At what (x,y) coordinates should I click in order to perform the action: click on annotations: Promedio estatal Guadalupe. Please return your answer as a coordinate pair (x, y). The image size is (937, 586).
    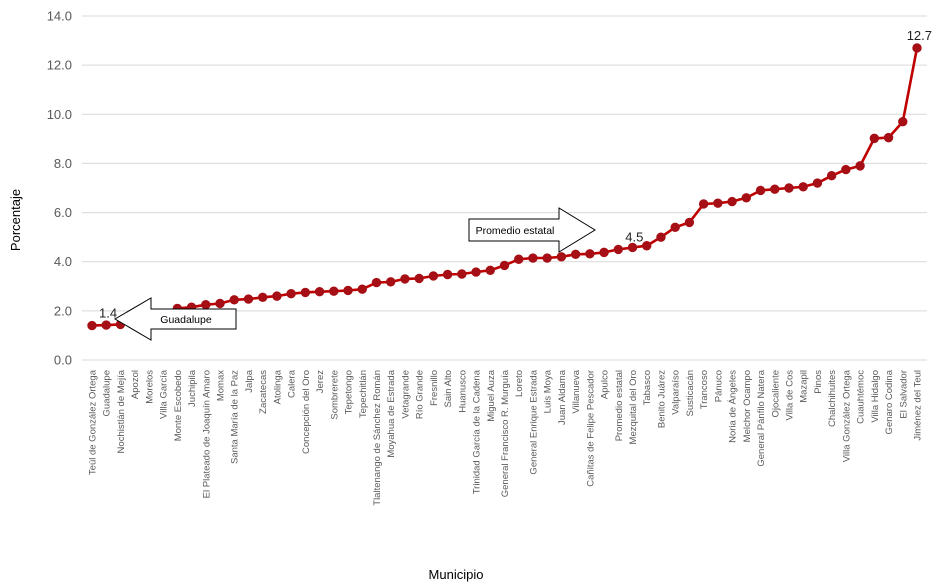
    Looking at the image, I should click on (355, 274).